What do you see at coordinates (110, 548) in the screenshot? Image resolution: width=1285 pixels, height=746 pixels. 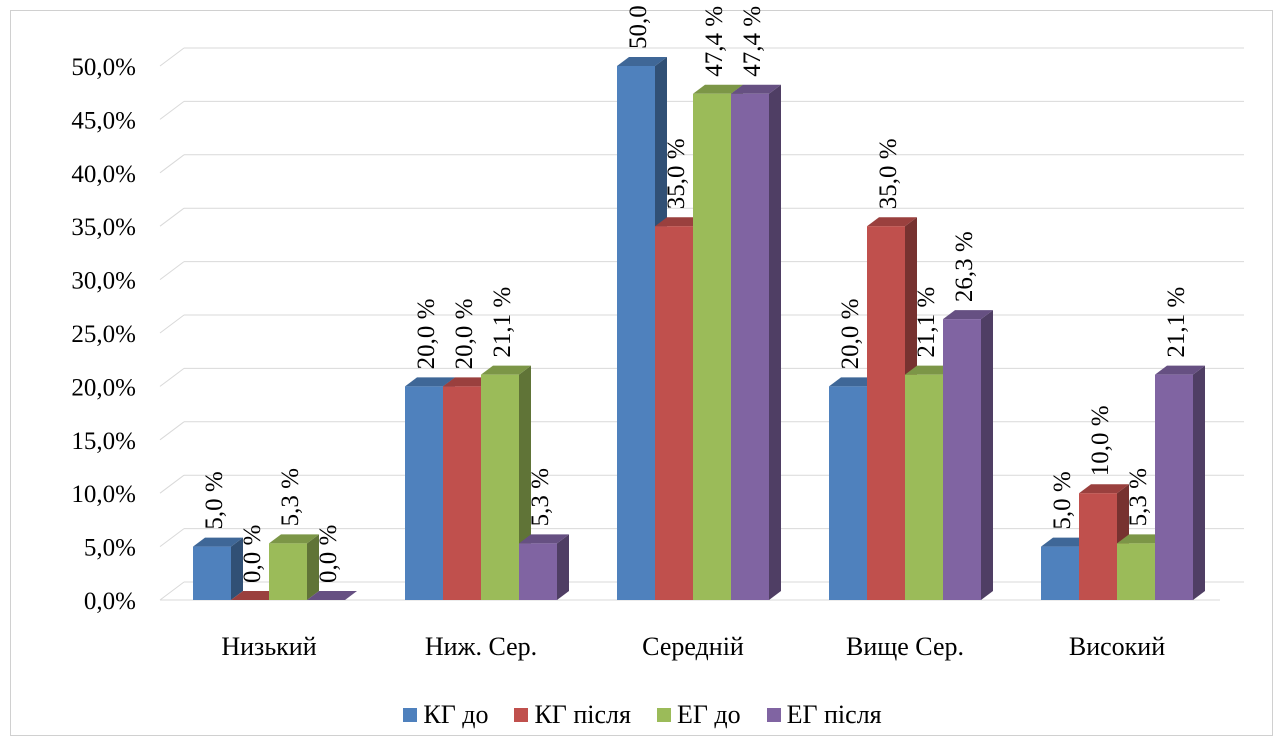 I see `y-tick-label: 5,0%` at bounding box center [110, 548].